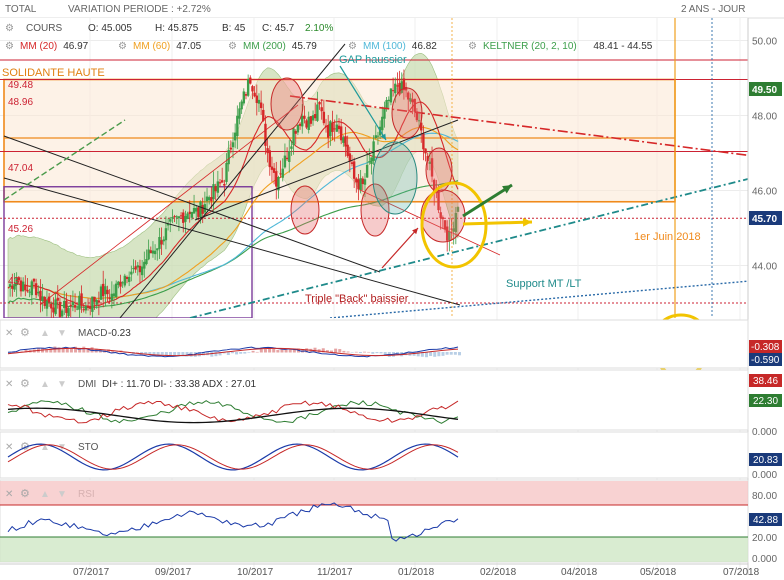 This screenshot has width=784, height=580. Describe the element at coordinates (374, 344) in the screenshot. I see `panel-macd` at that location.